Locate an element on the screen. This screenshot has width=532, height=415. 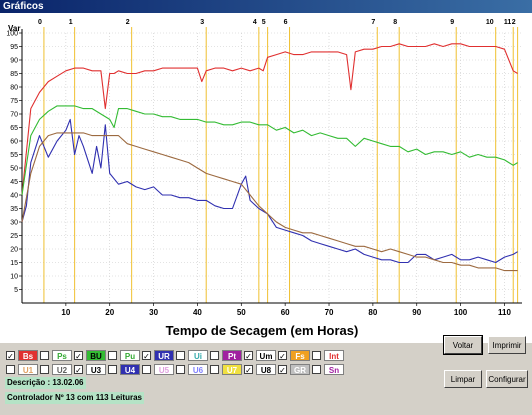
legend-label: Sn is located at coordinates (334, 369).